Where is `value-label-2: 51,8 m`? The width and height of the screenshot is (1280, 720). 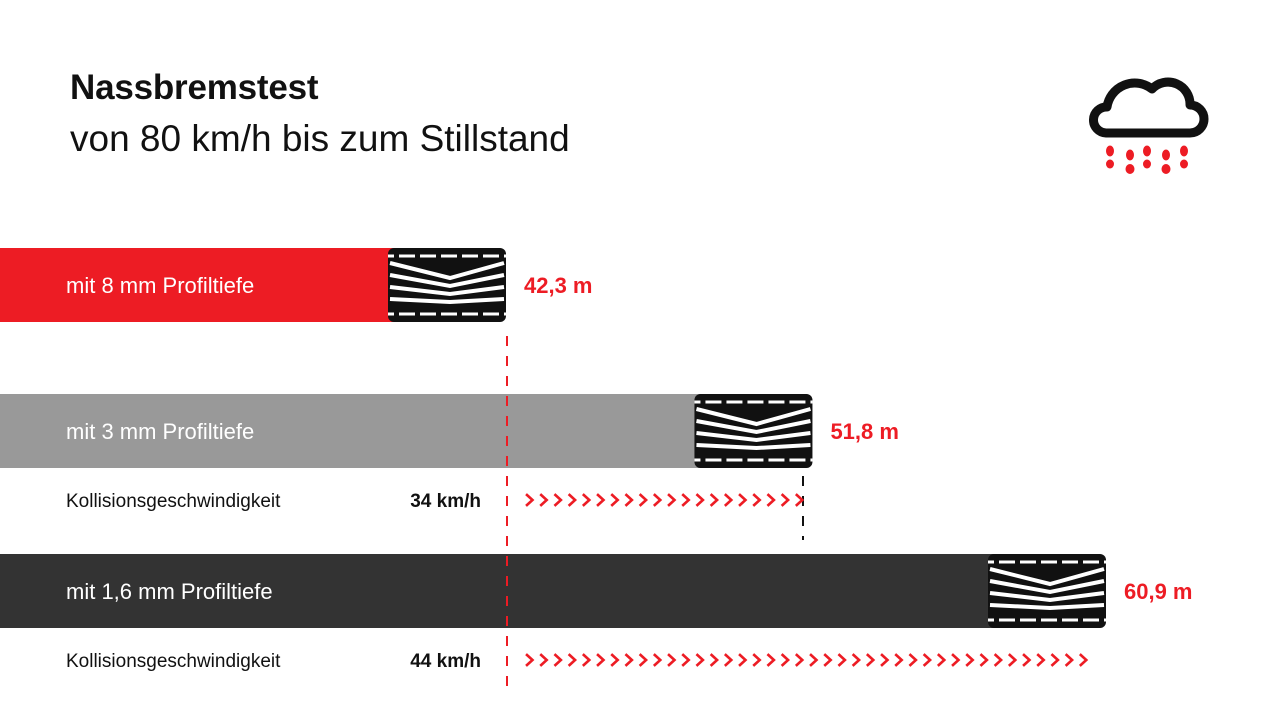
value-label-2: 51,8 m is located at coordinates (864, 431).